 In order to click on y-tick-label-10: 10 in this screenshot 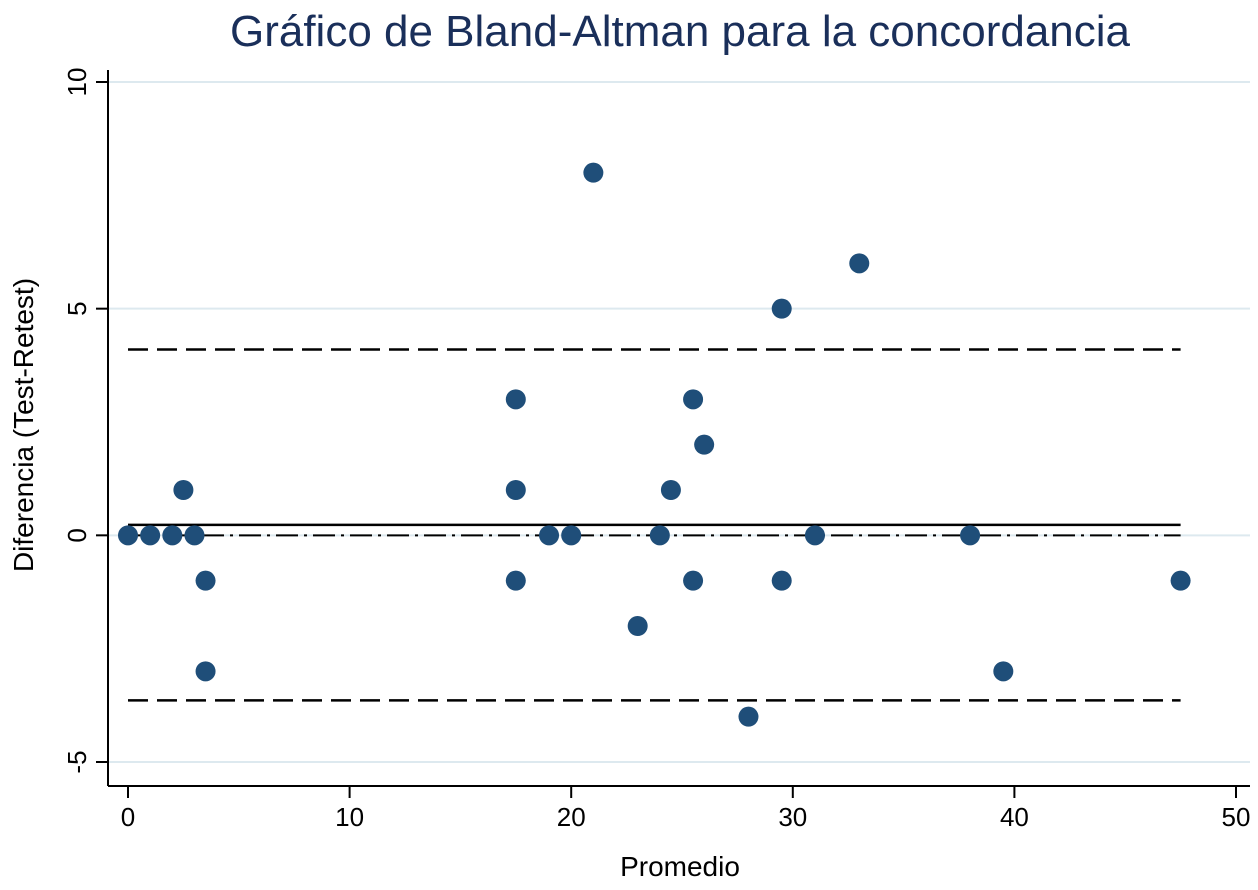, I will do `click(77, 82)`.